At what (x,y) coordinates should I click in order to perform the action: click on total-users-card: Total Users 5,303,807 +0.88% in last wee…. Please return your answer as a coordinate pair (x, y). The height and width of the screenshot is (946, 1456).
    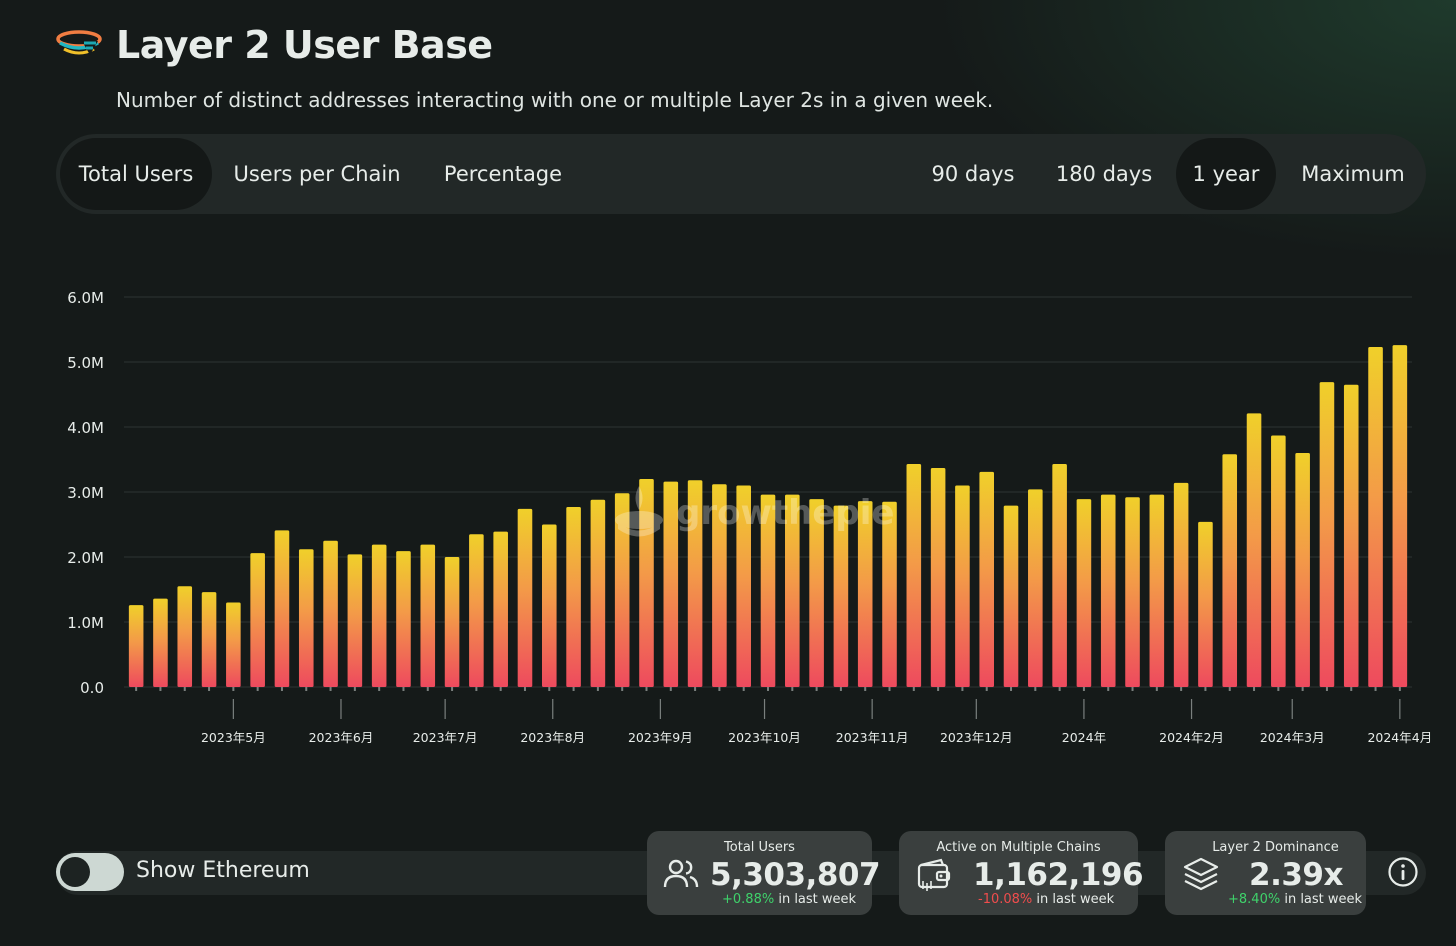
    Looking at the image, I should click on (764, 873).